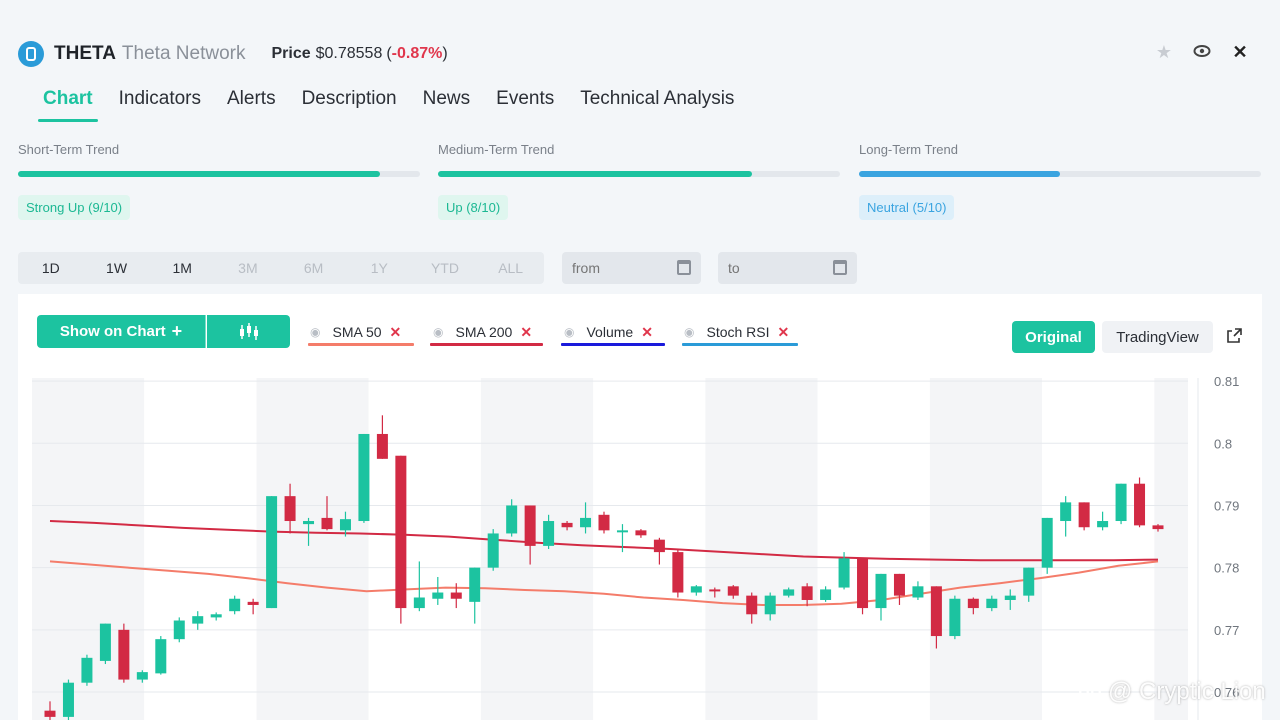 This screenshot has height=720, width=1280. I want to click on star-icon: ★, so click(1164, 52).